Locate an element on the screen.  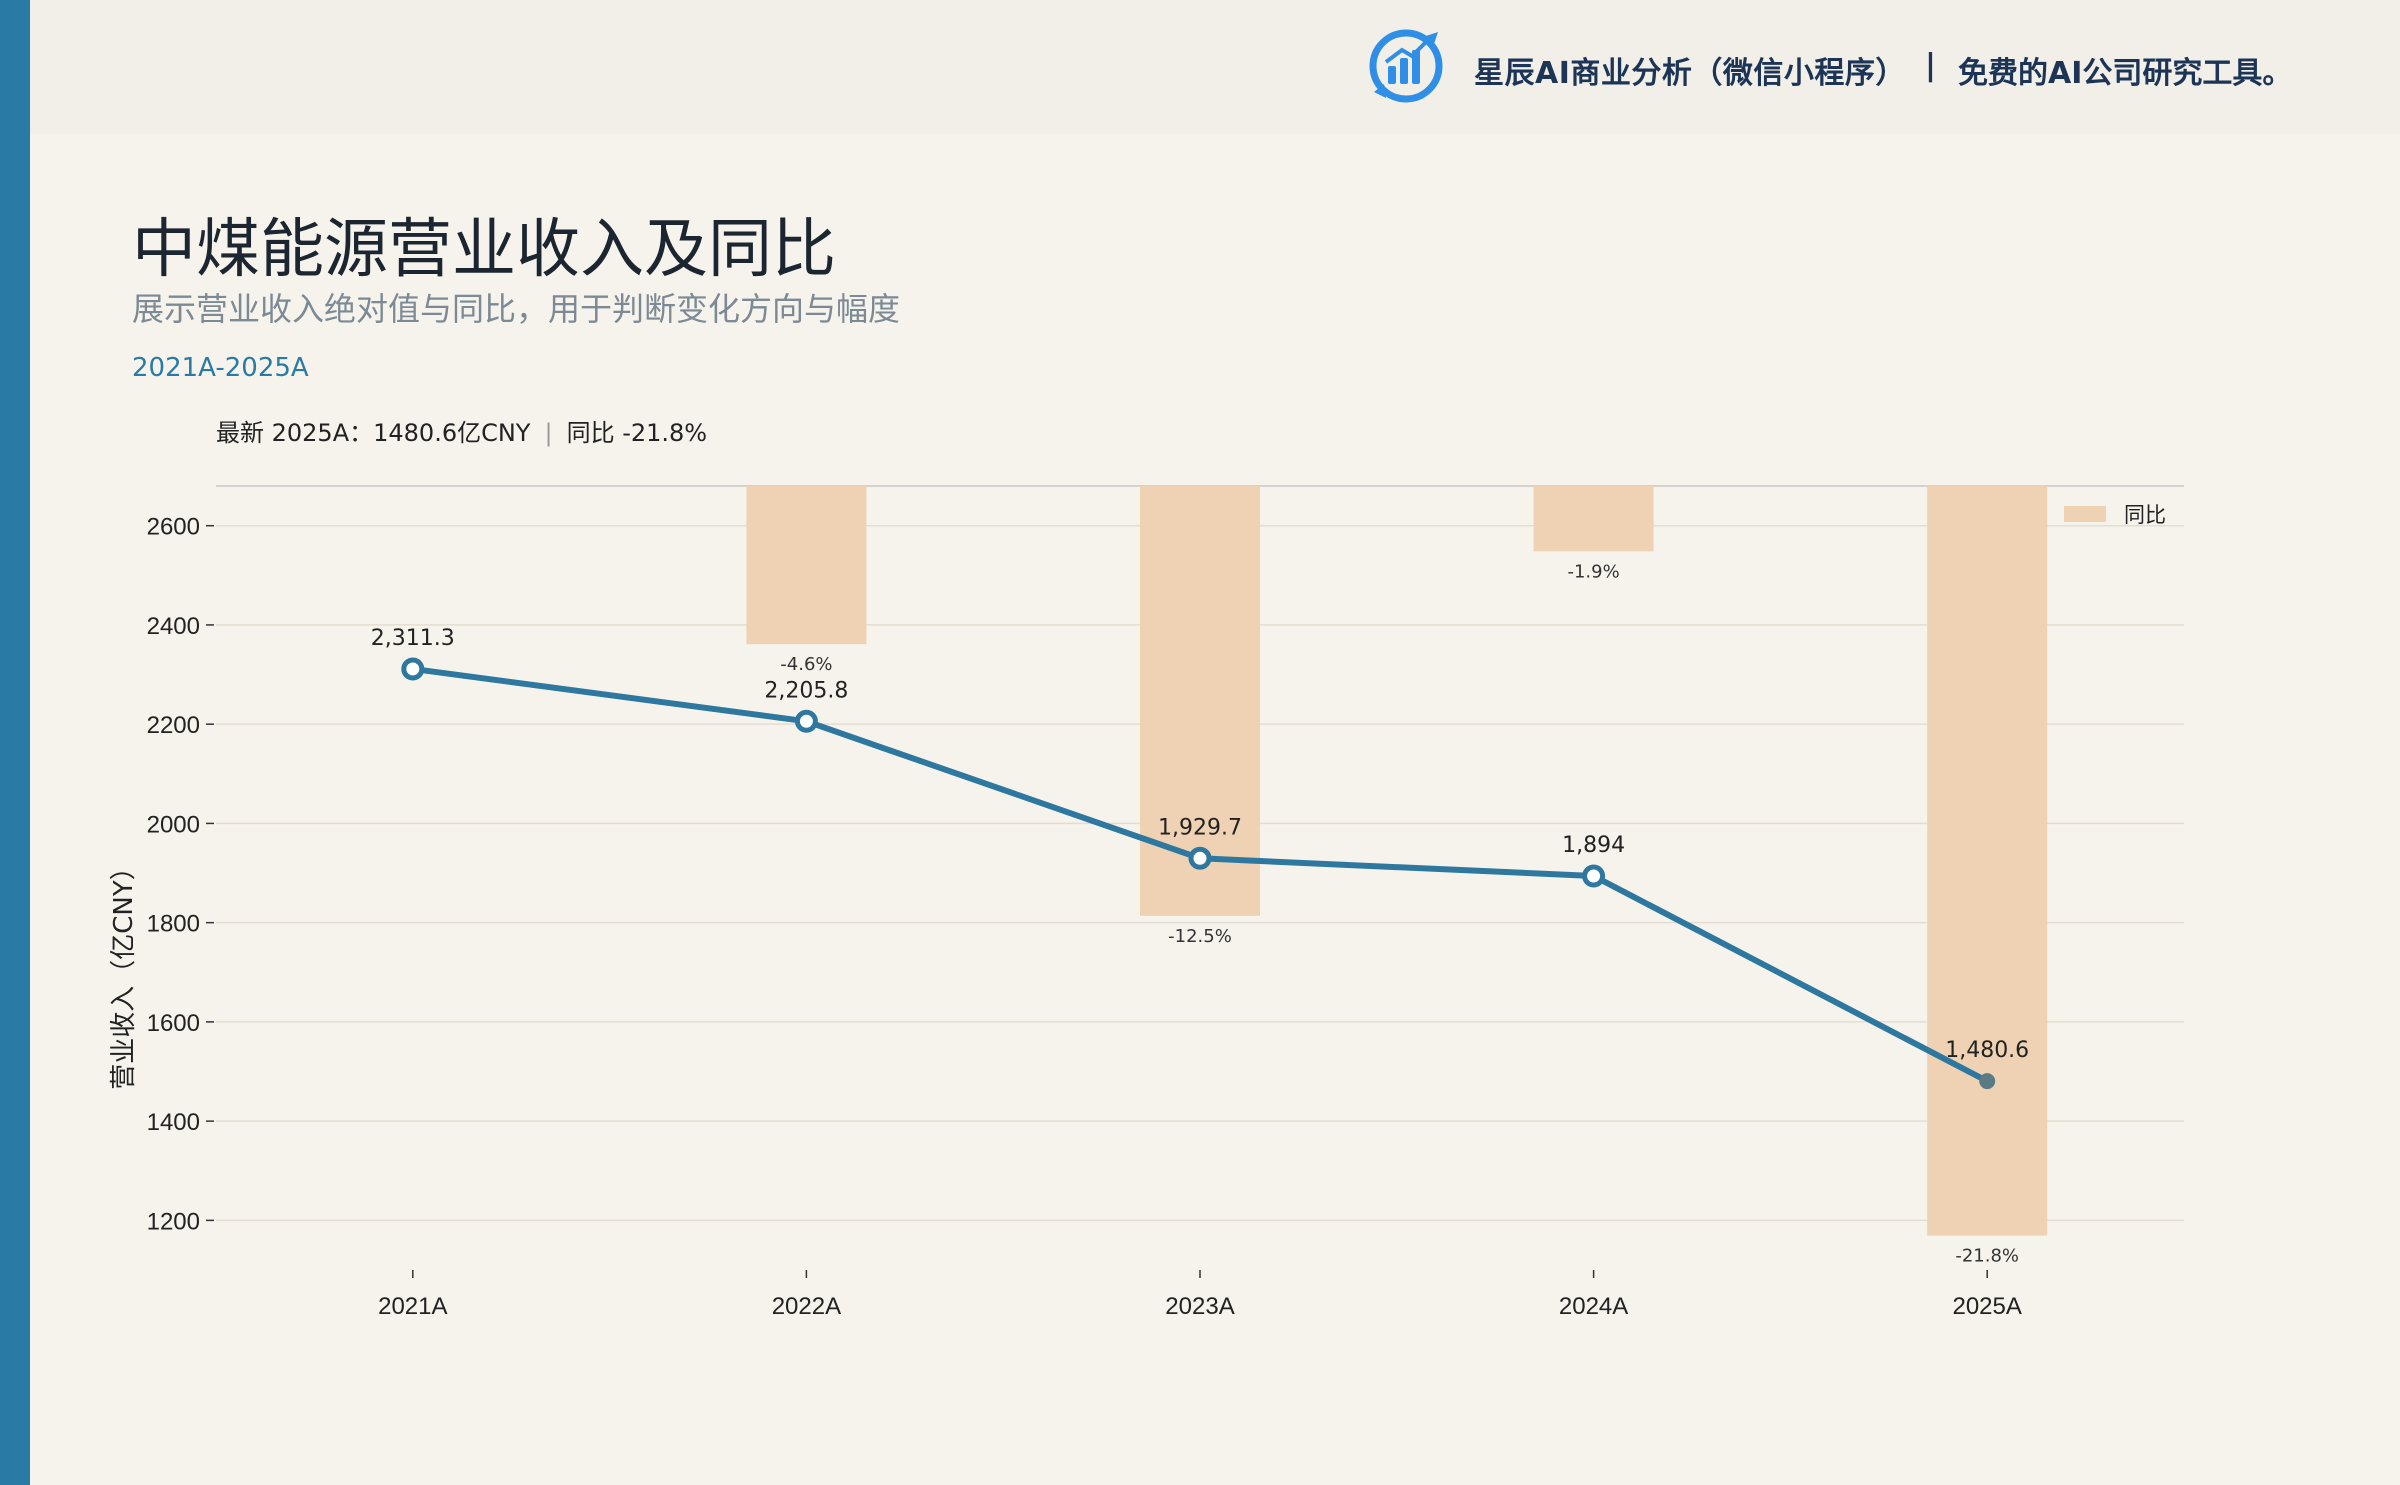
period-range: 2021A-2025A is located at coordinates (220, 368).